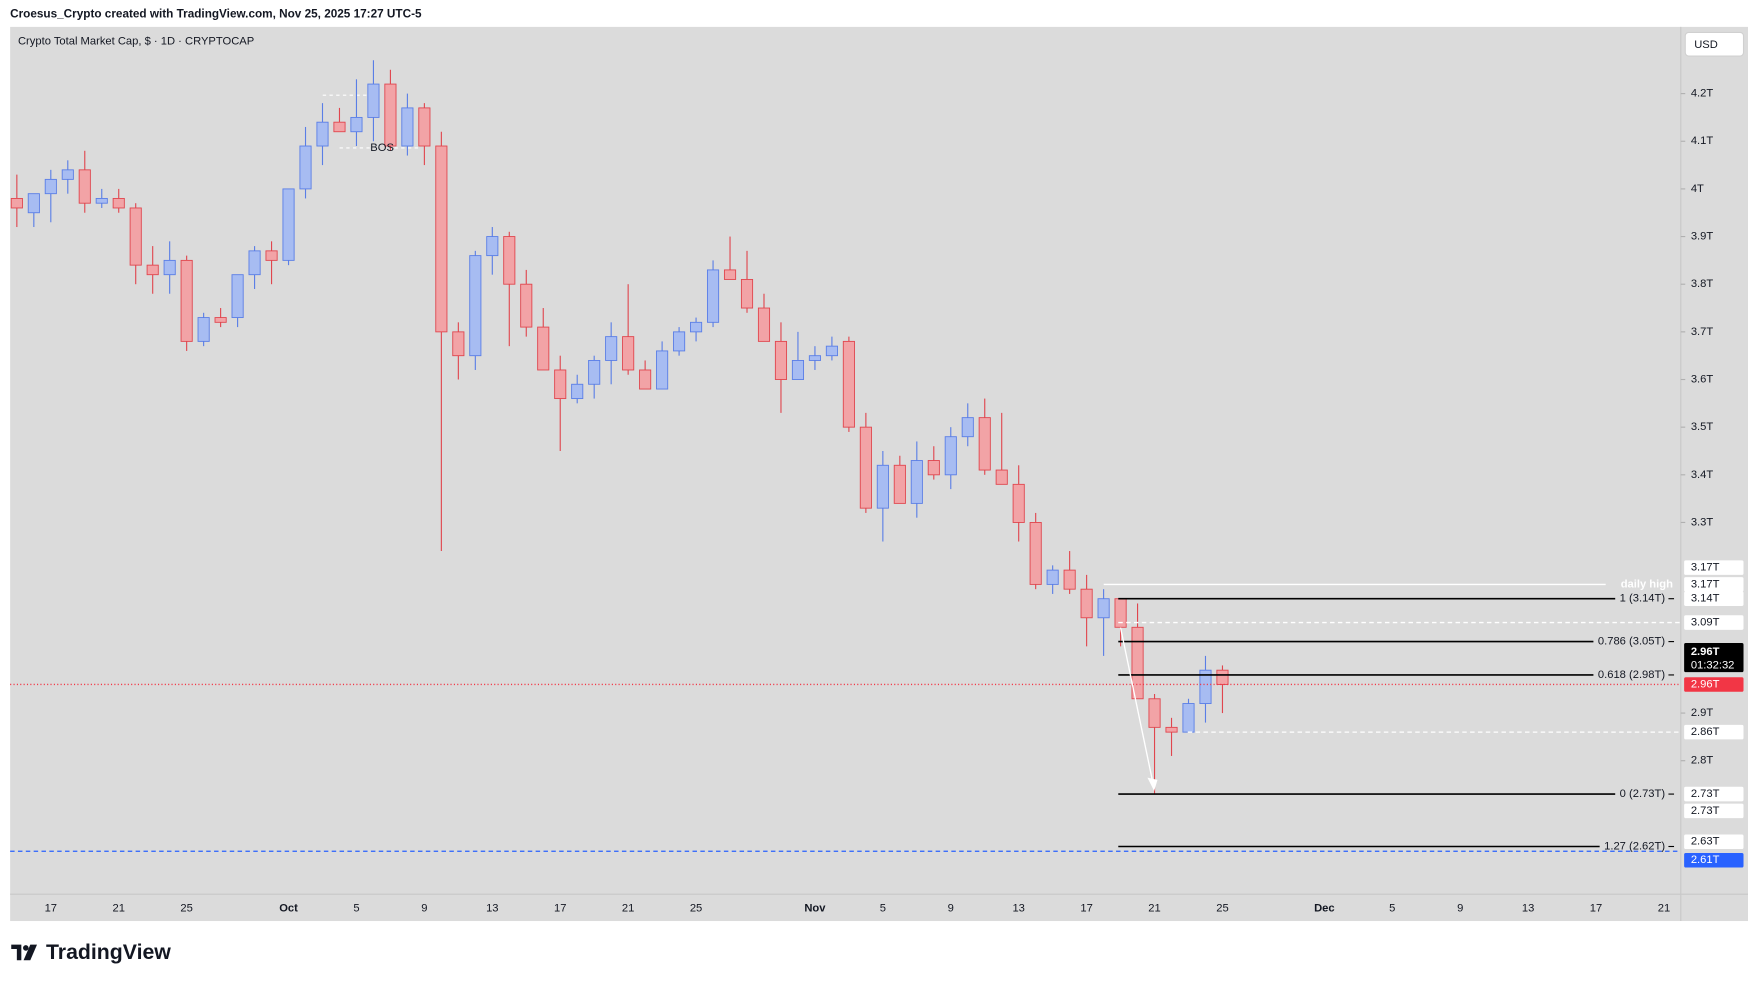 This screenshot has width=1757, height=983. I want to click on y-tick-label: 2.8T, so click(1702, 761).